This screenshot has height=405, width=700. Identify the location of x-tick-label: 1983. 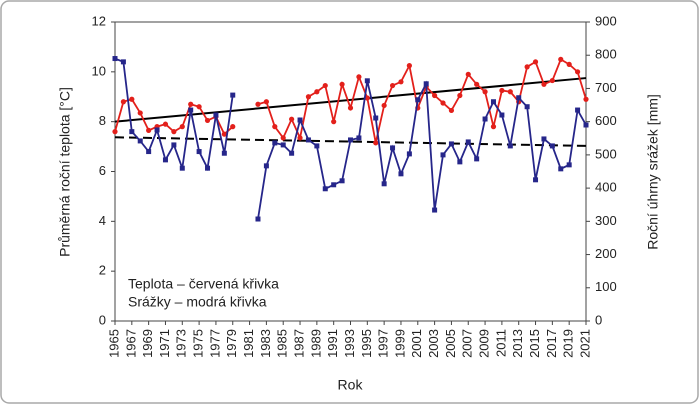
(265, 343).